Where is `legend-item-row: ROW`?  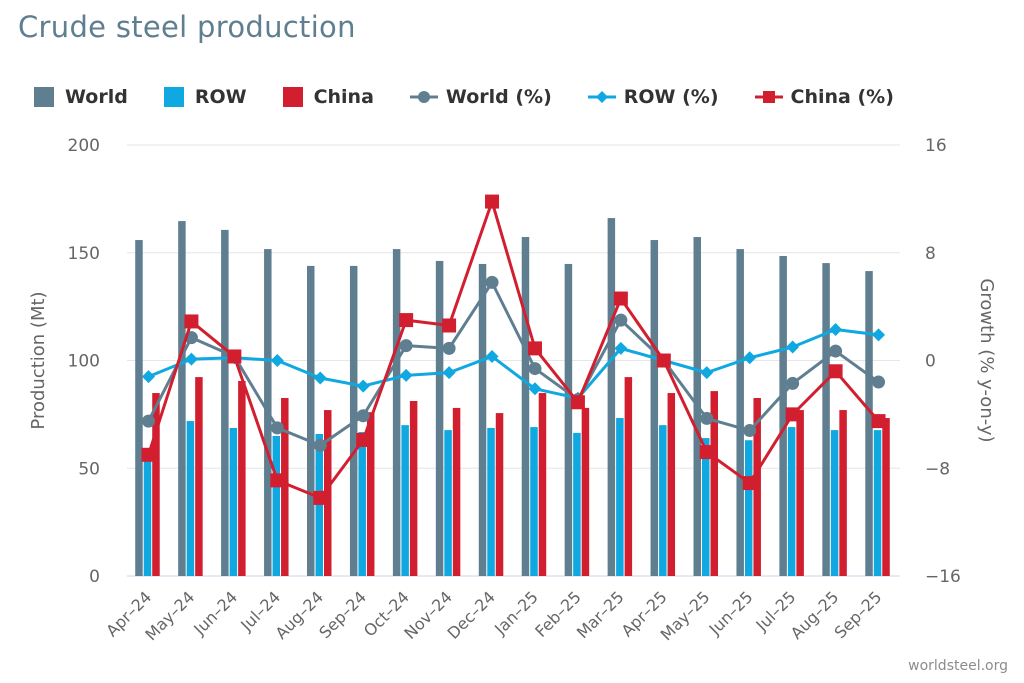 legend-item-row: ROW is located at coordinates (205, 97).